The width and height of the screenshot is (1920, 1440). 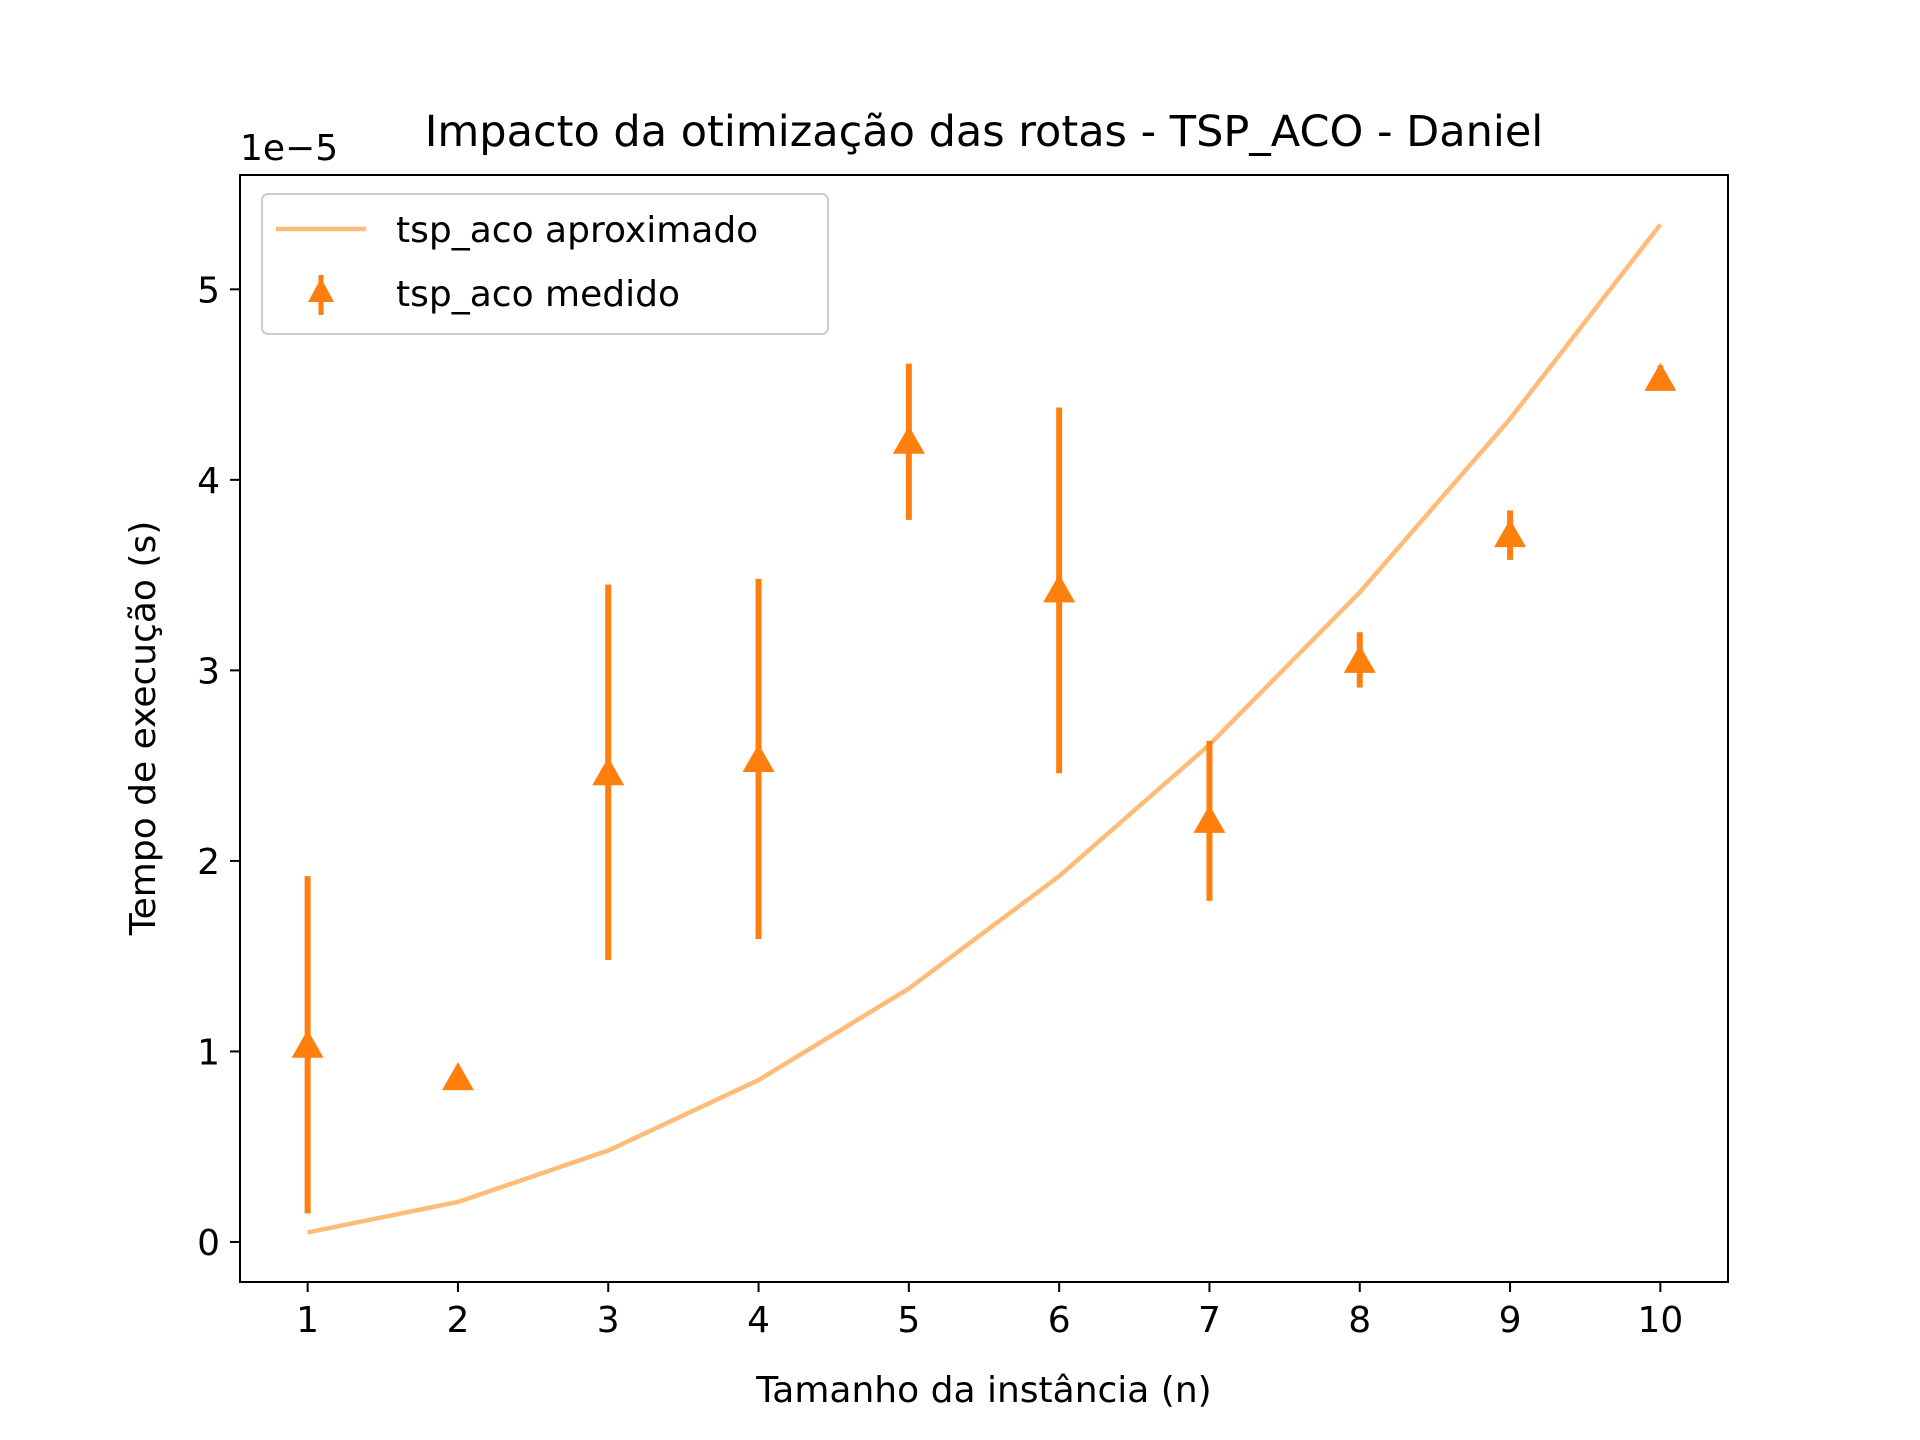 I want to click on y-tick-label: 0, so click(x=208, y=1243).